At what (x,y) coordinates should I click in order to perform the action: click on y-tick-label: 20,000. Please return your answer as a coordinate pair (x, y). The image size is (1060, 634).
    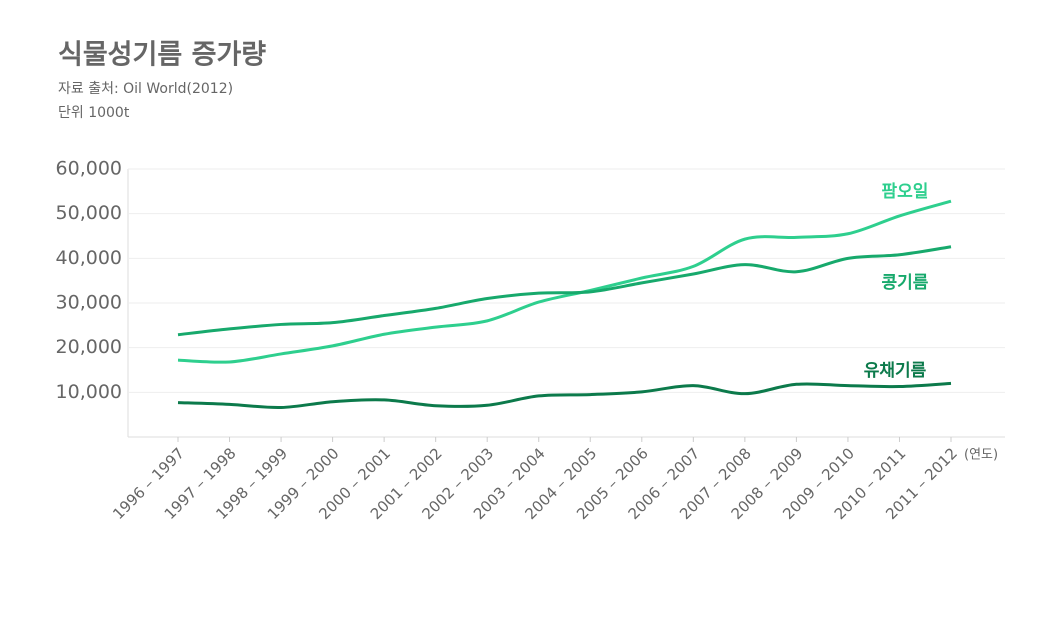
    Looking at the image, I should click on (89, 347).